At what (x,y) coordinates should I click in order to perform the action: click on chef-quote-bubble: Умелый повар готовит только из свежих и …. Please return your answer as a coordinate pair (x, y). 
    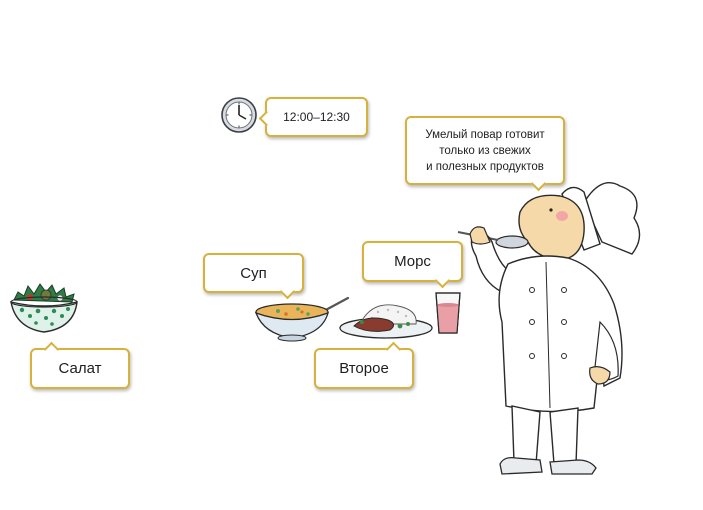
    Looking at the image, I should click on (485, 154).